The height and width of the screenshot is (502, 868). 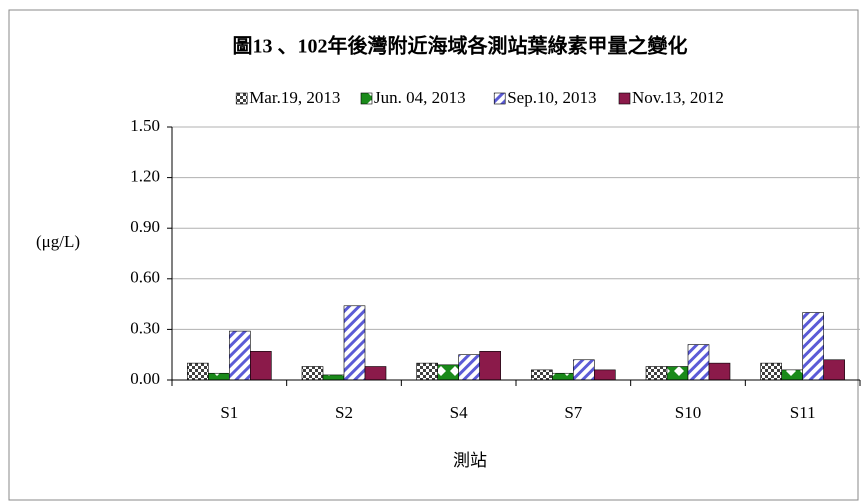 I want to click on x-tick-label: S11, so click(x=803, y=412).